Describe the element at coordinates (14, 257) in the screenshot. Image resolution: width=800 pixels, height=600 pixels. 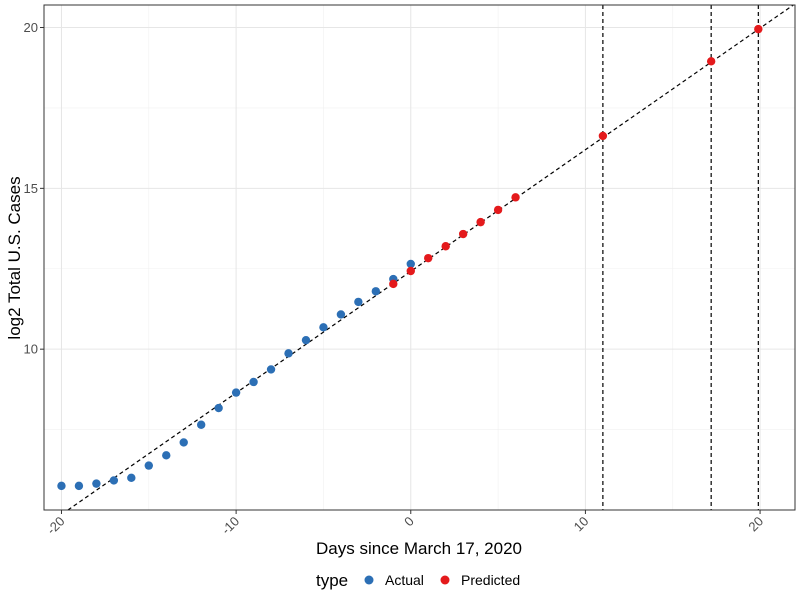
I see `y-axis-title: log2 Total U.S. Cases` at that location.